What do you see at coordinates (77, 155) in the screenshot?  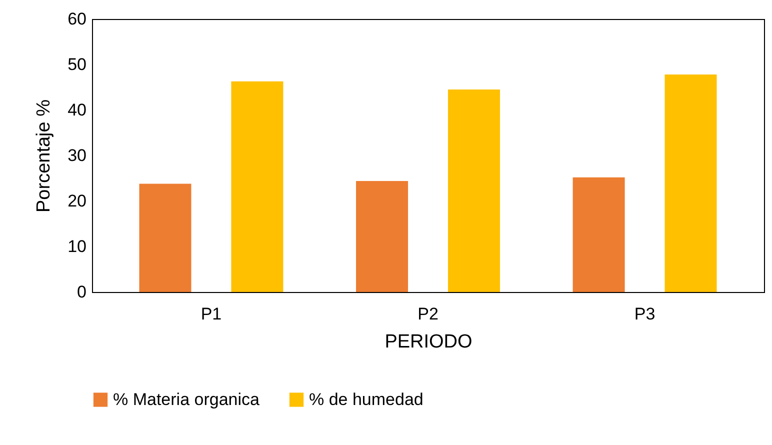 I see `y-tick-label: 30` at bounding box center [77, 155].